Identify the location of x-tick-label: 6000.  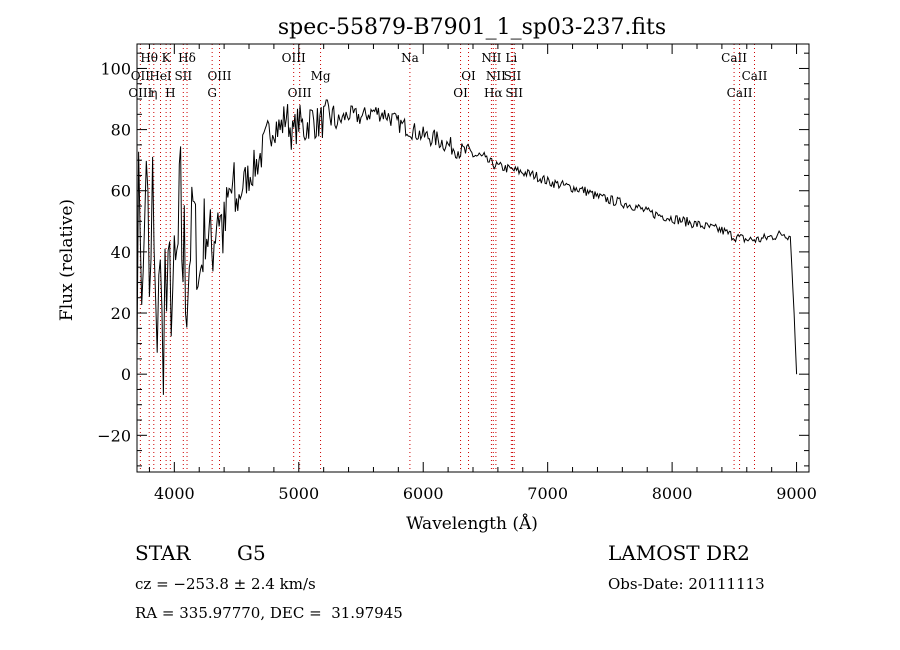
(423, 493).